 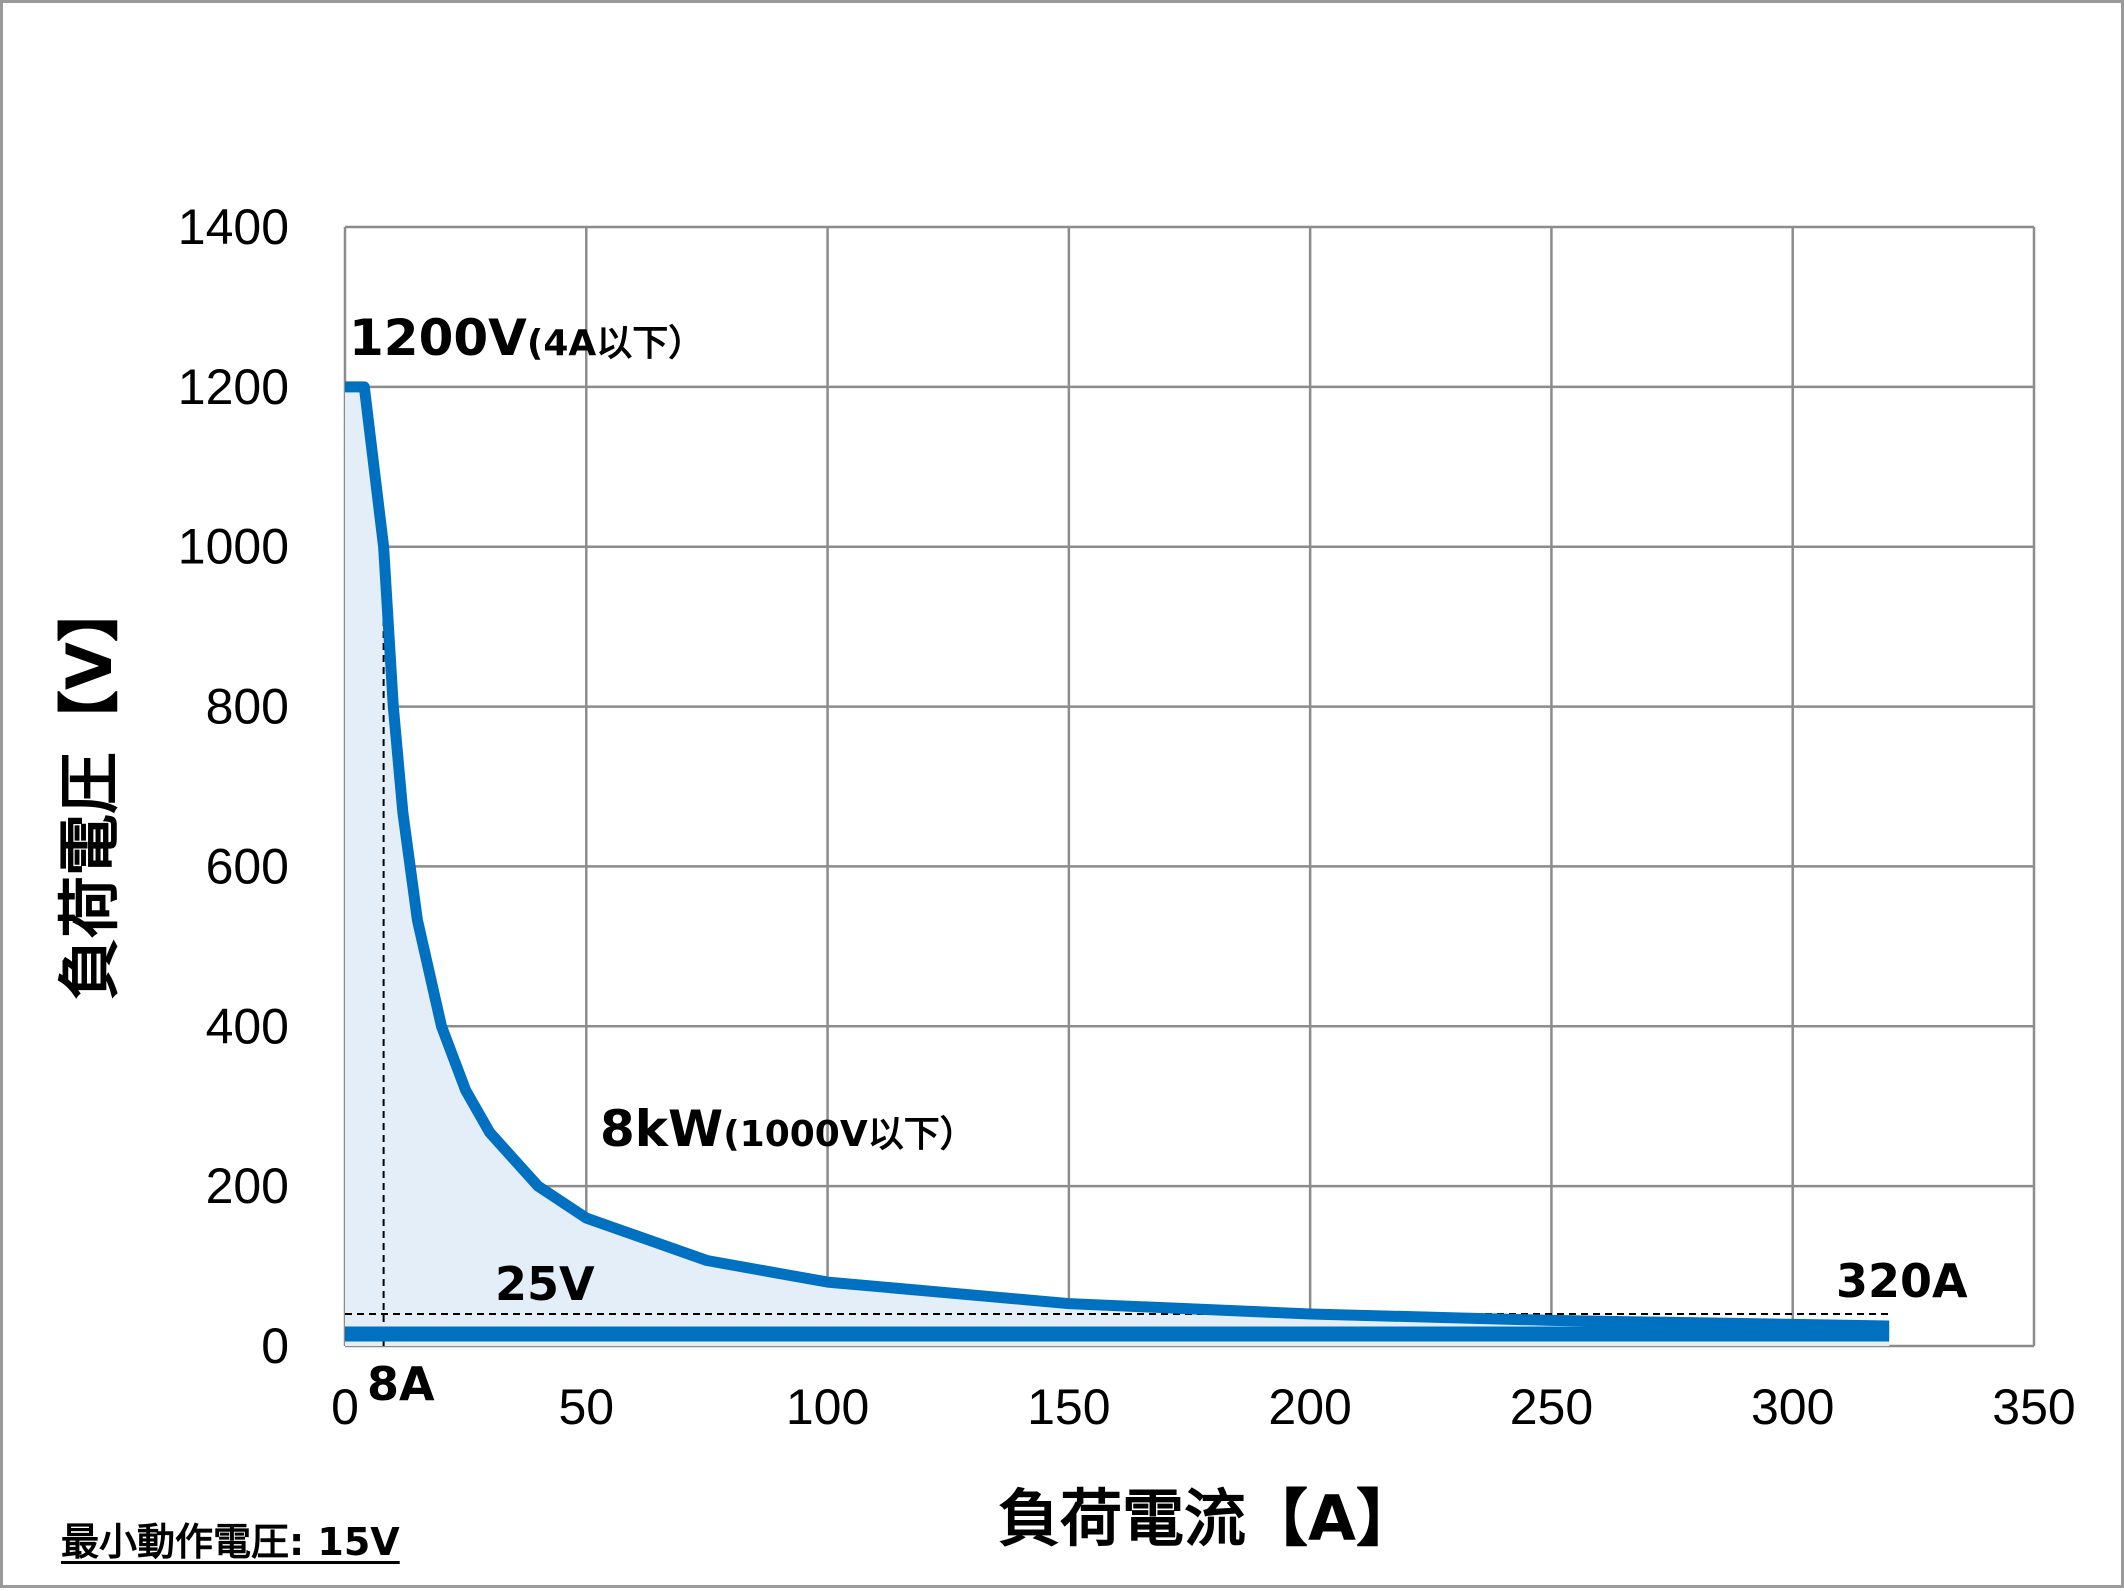 What do you see at coordinates (233, 227) in the screenshot?
I see `y-tick-label-7: 1400` at bounding box center [233, 227].